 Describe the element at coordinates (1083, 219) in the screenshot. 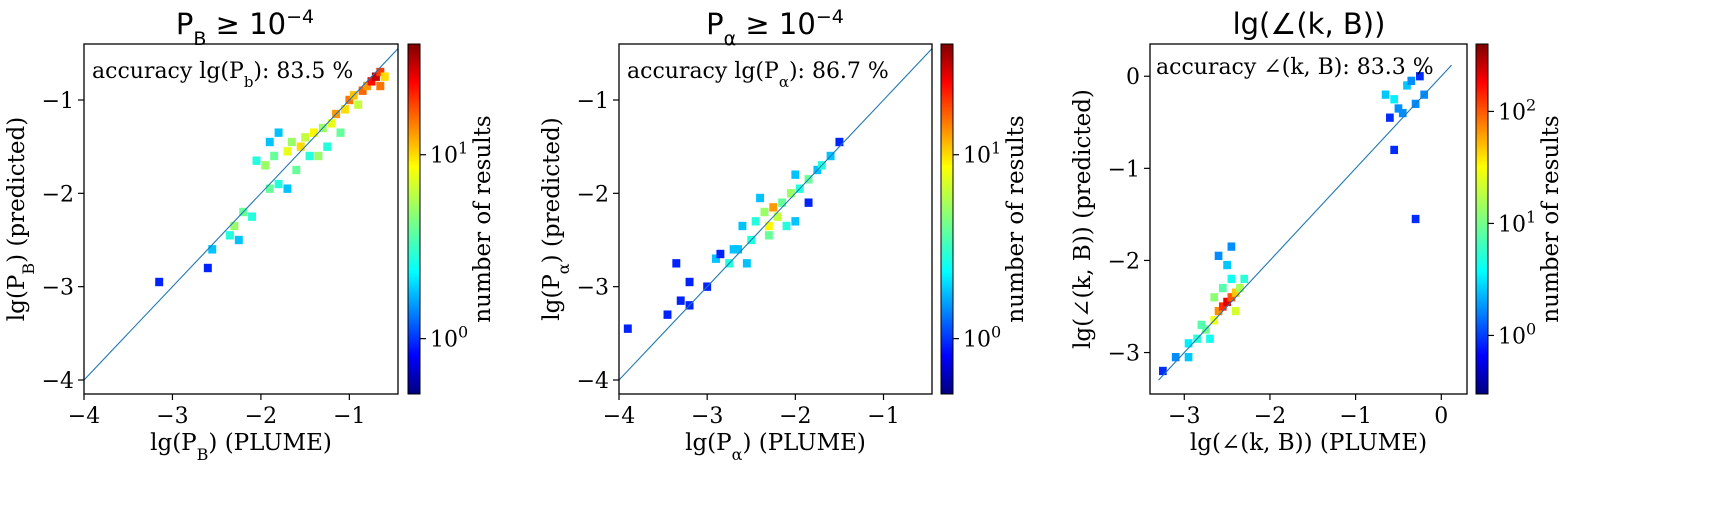

I see `y-axis-label: lg(∠(k, B)) (predicted)` at that location.